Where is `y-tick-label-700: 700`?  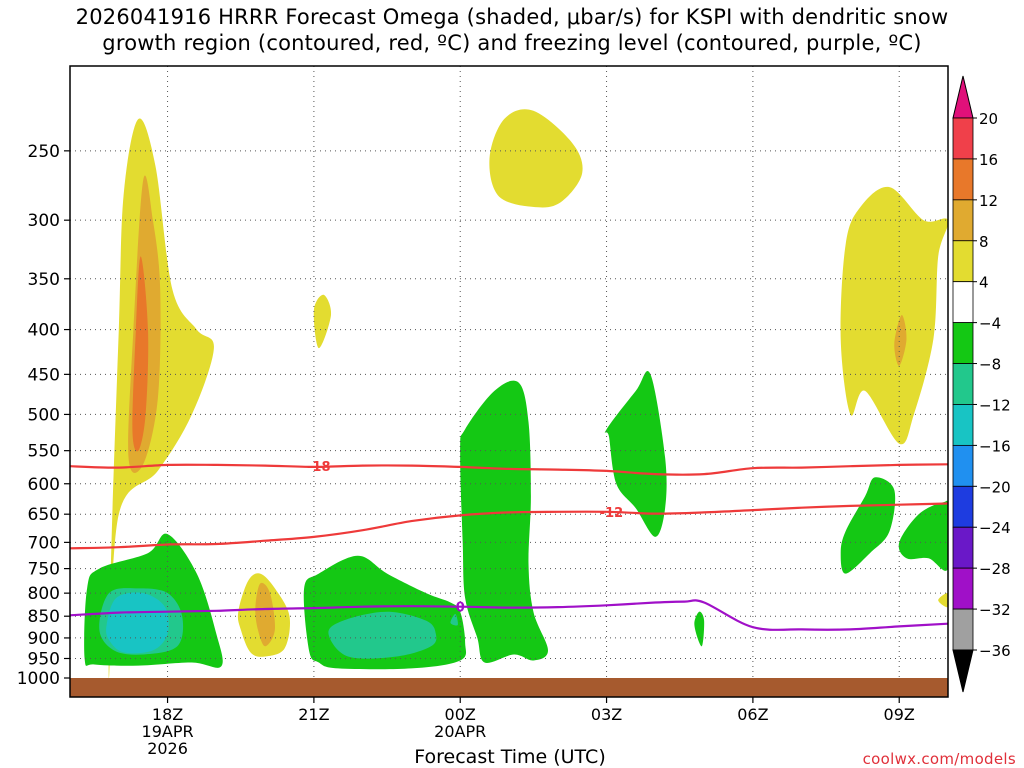
y-tick-label-700: 700 is located at coordinates (44, 543).